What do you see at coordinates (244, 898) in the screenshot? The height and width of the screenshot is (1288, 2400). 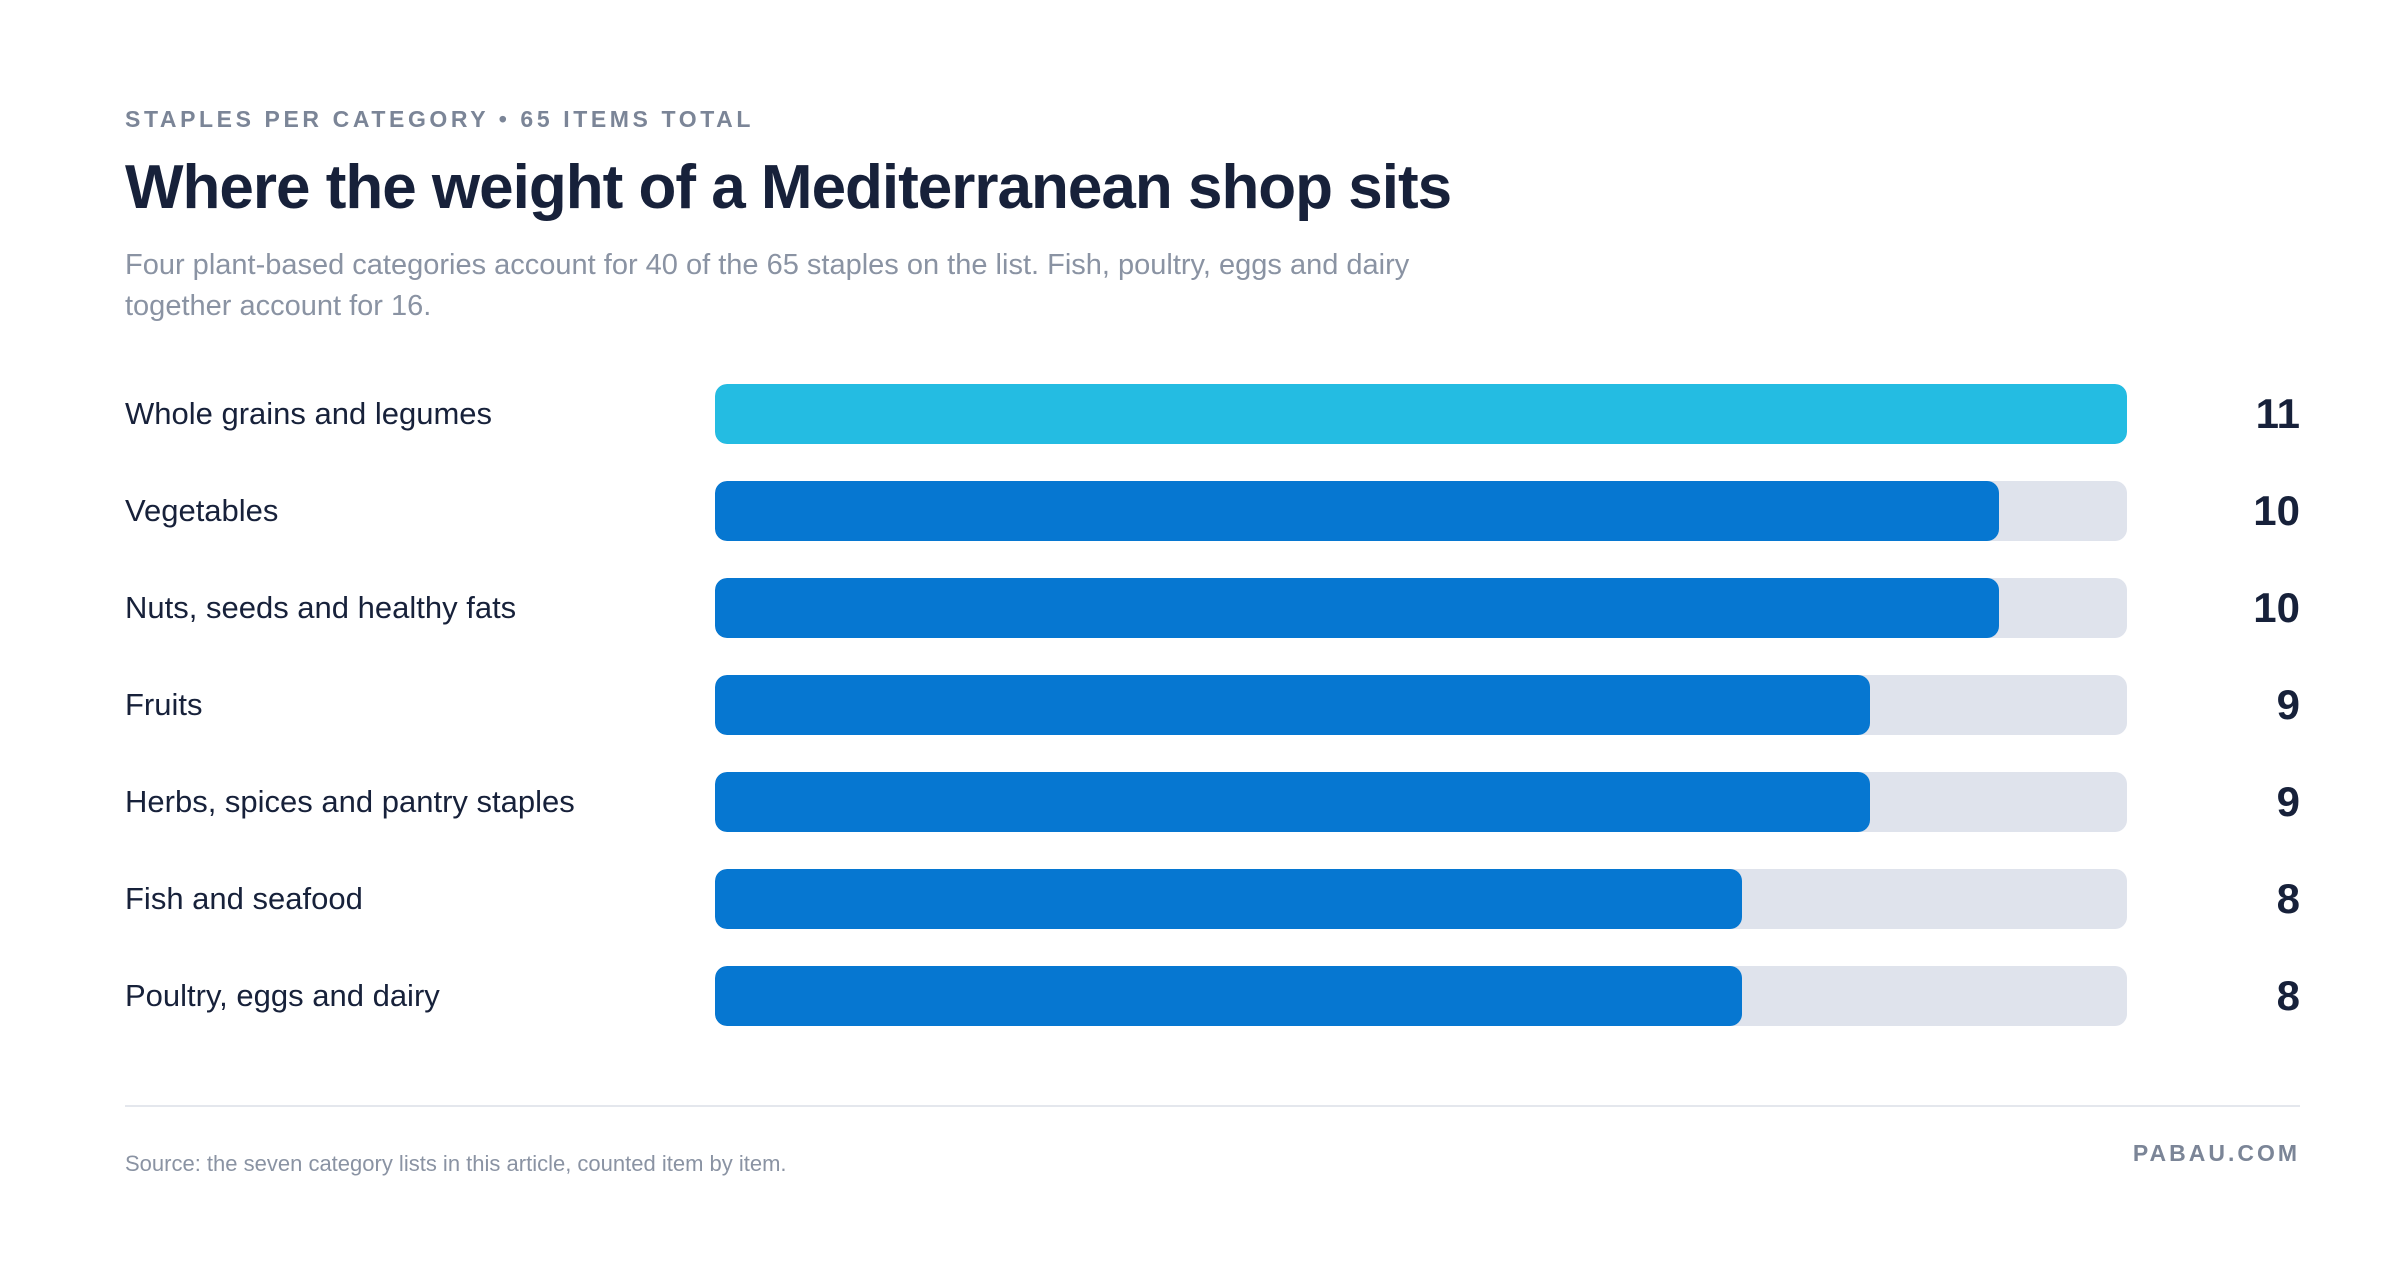 I see `category-label: Fish and seafood` at bounding box center [244, 898].